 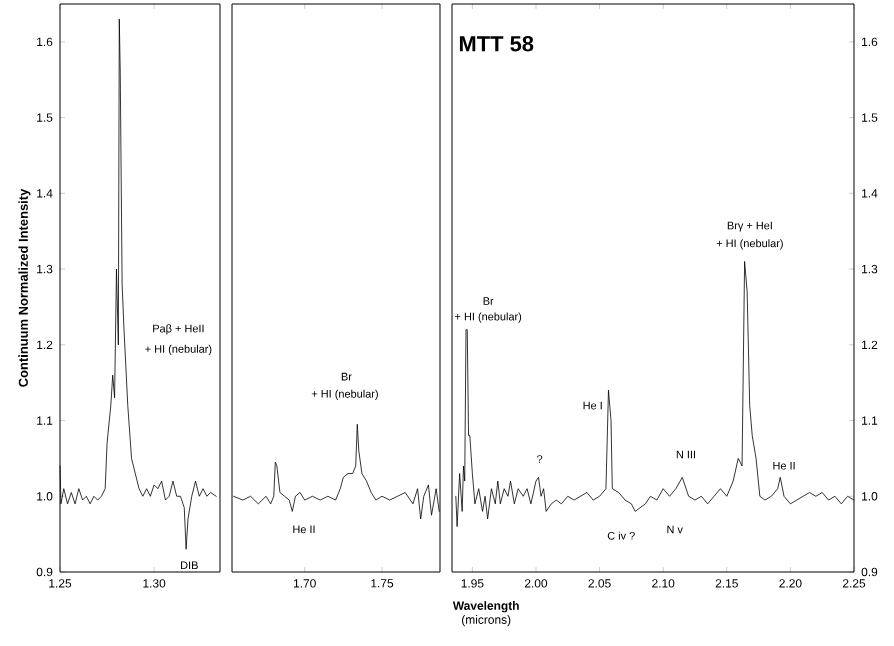 I want to click on text: MTT 58, so click(x=496, y=44).